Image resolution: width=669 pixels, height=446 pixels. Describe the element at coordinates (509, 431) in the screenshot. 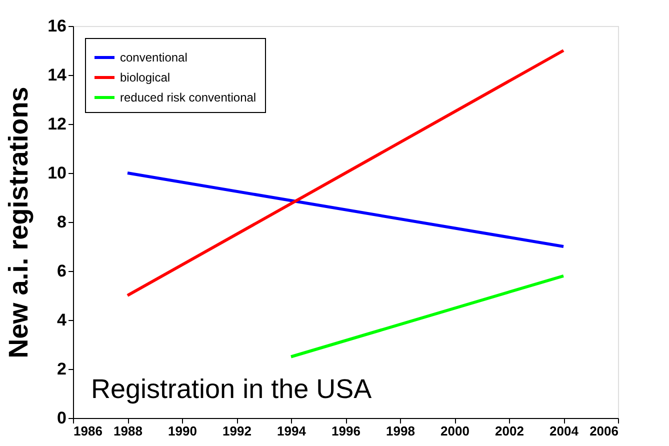

I see `x-tick-label: 2002` at that location.